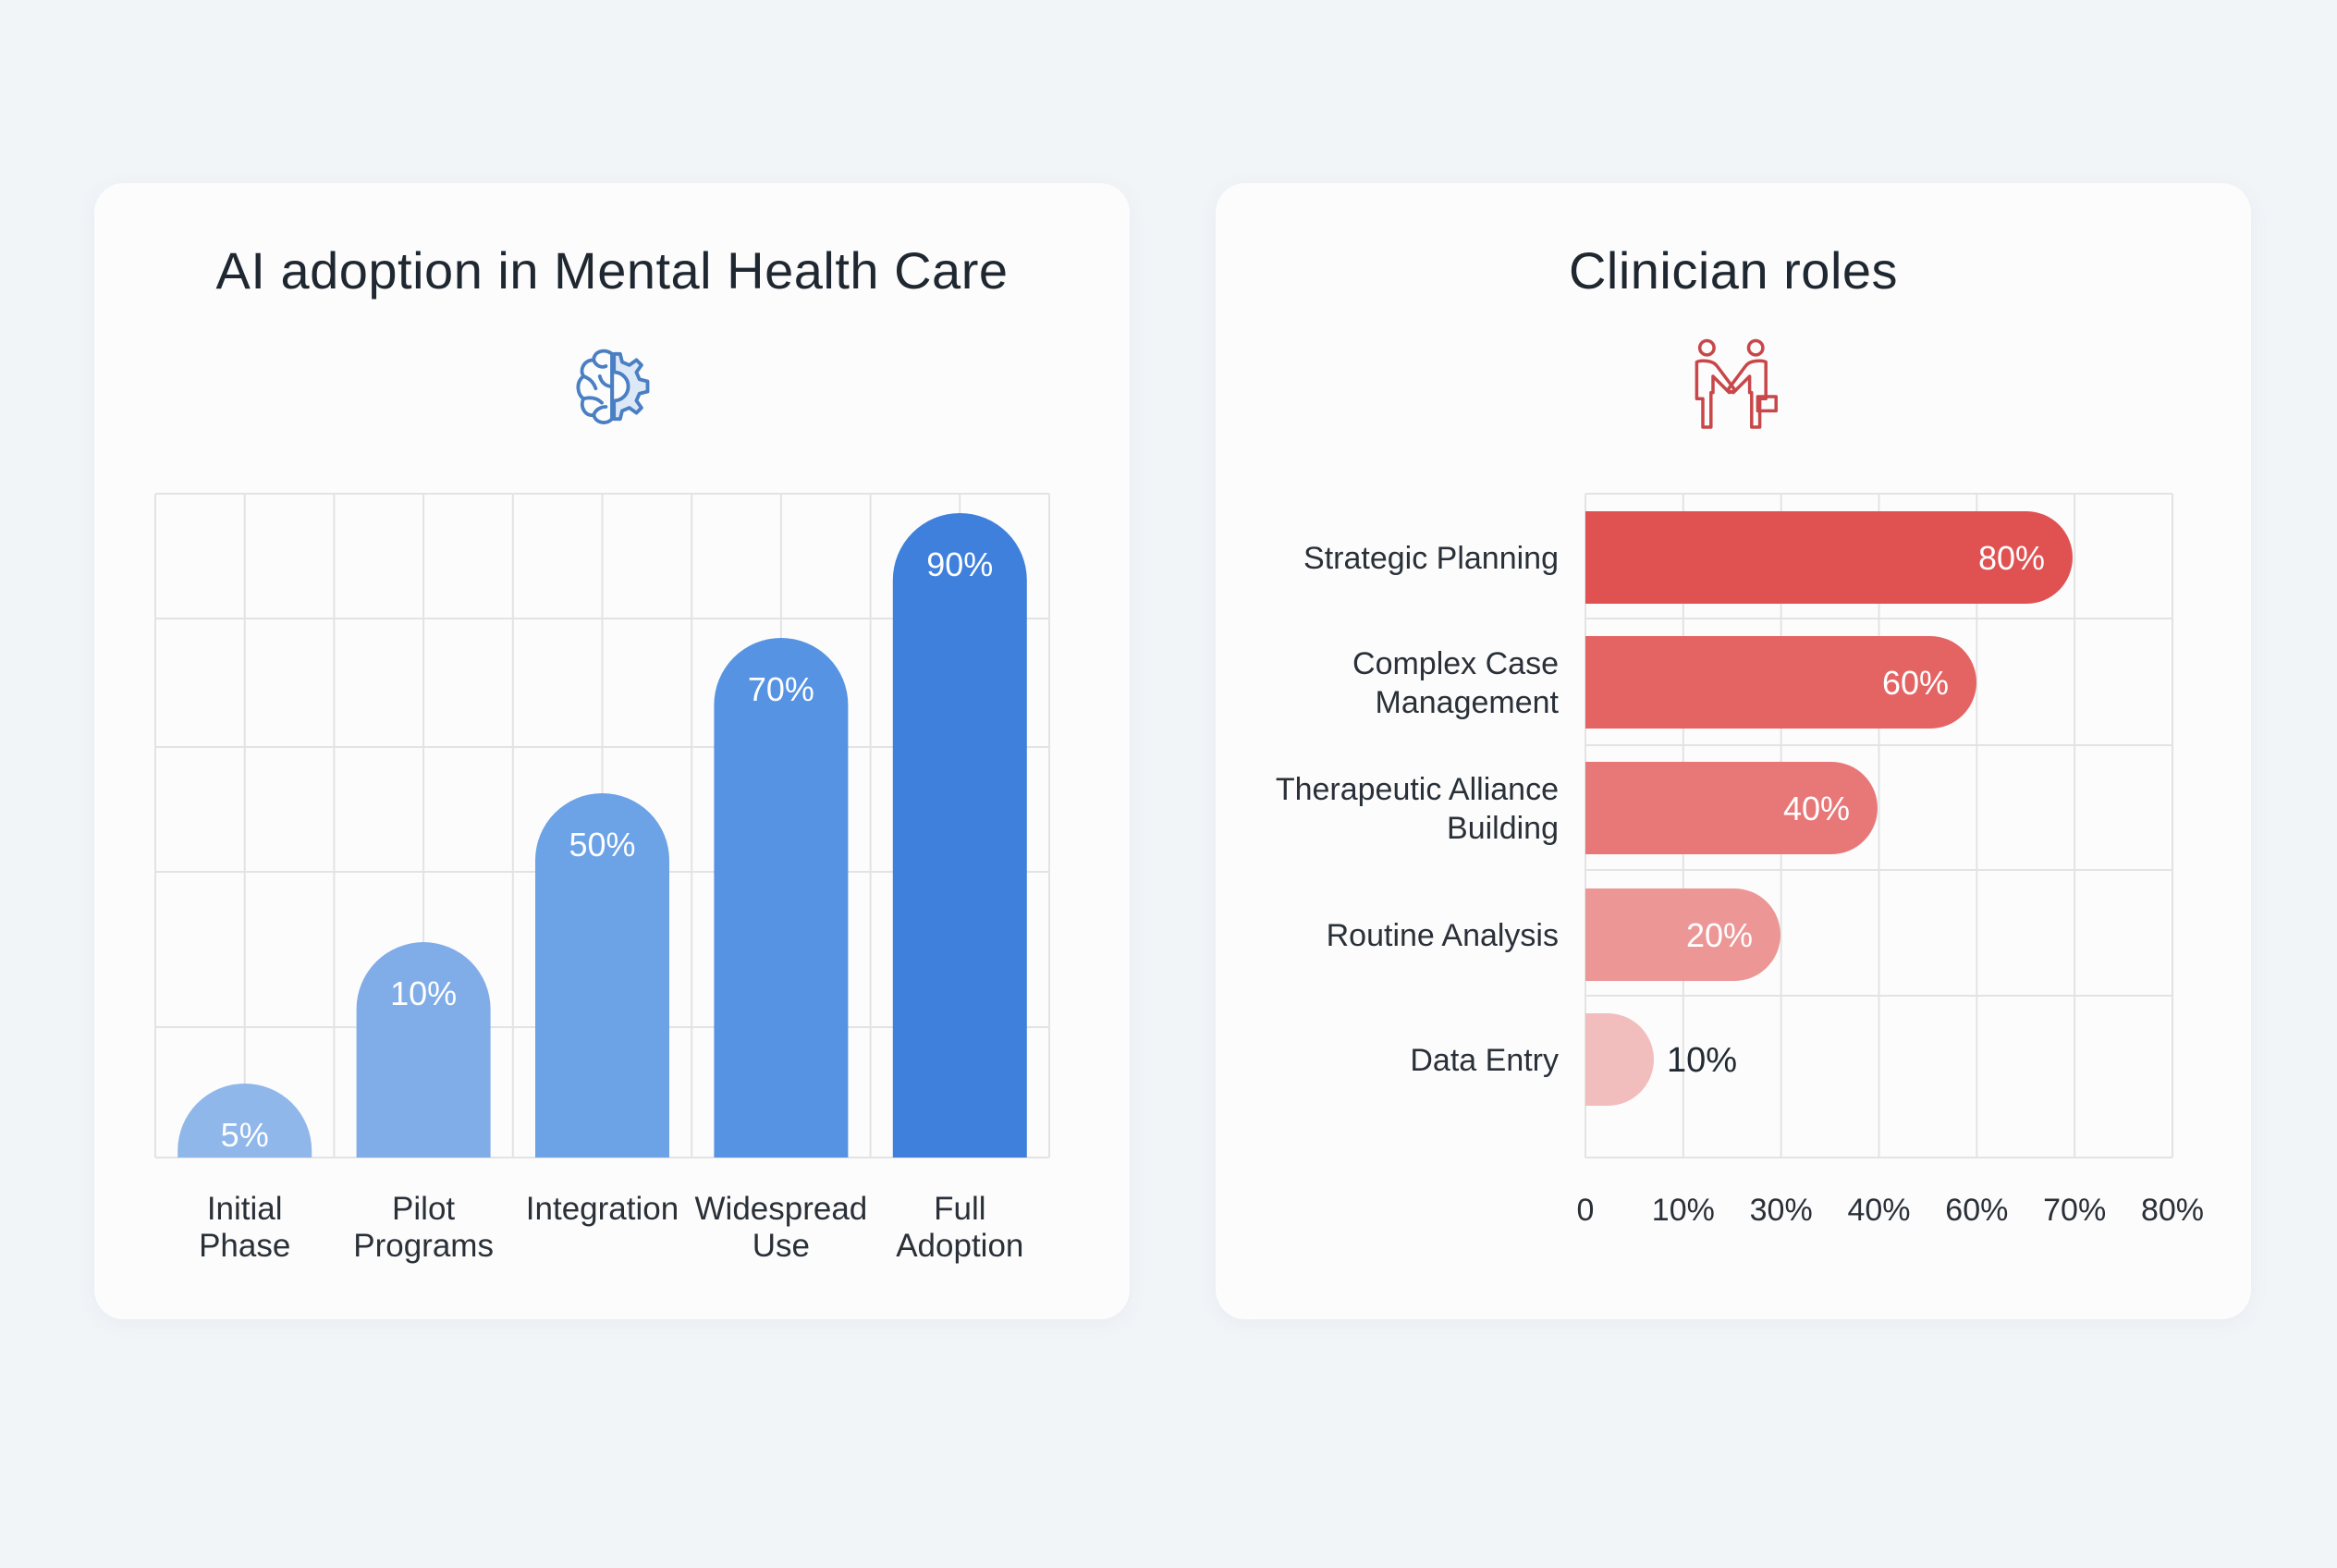 This screenshot has height=1568, width=2337. Describe the element at coordinates (2172, 1210) in the screenshot. I see `x-tick-label: 80%` at that location.